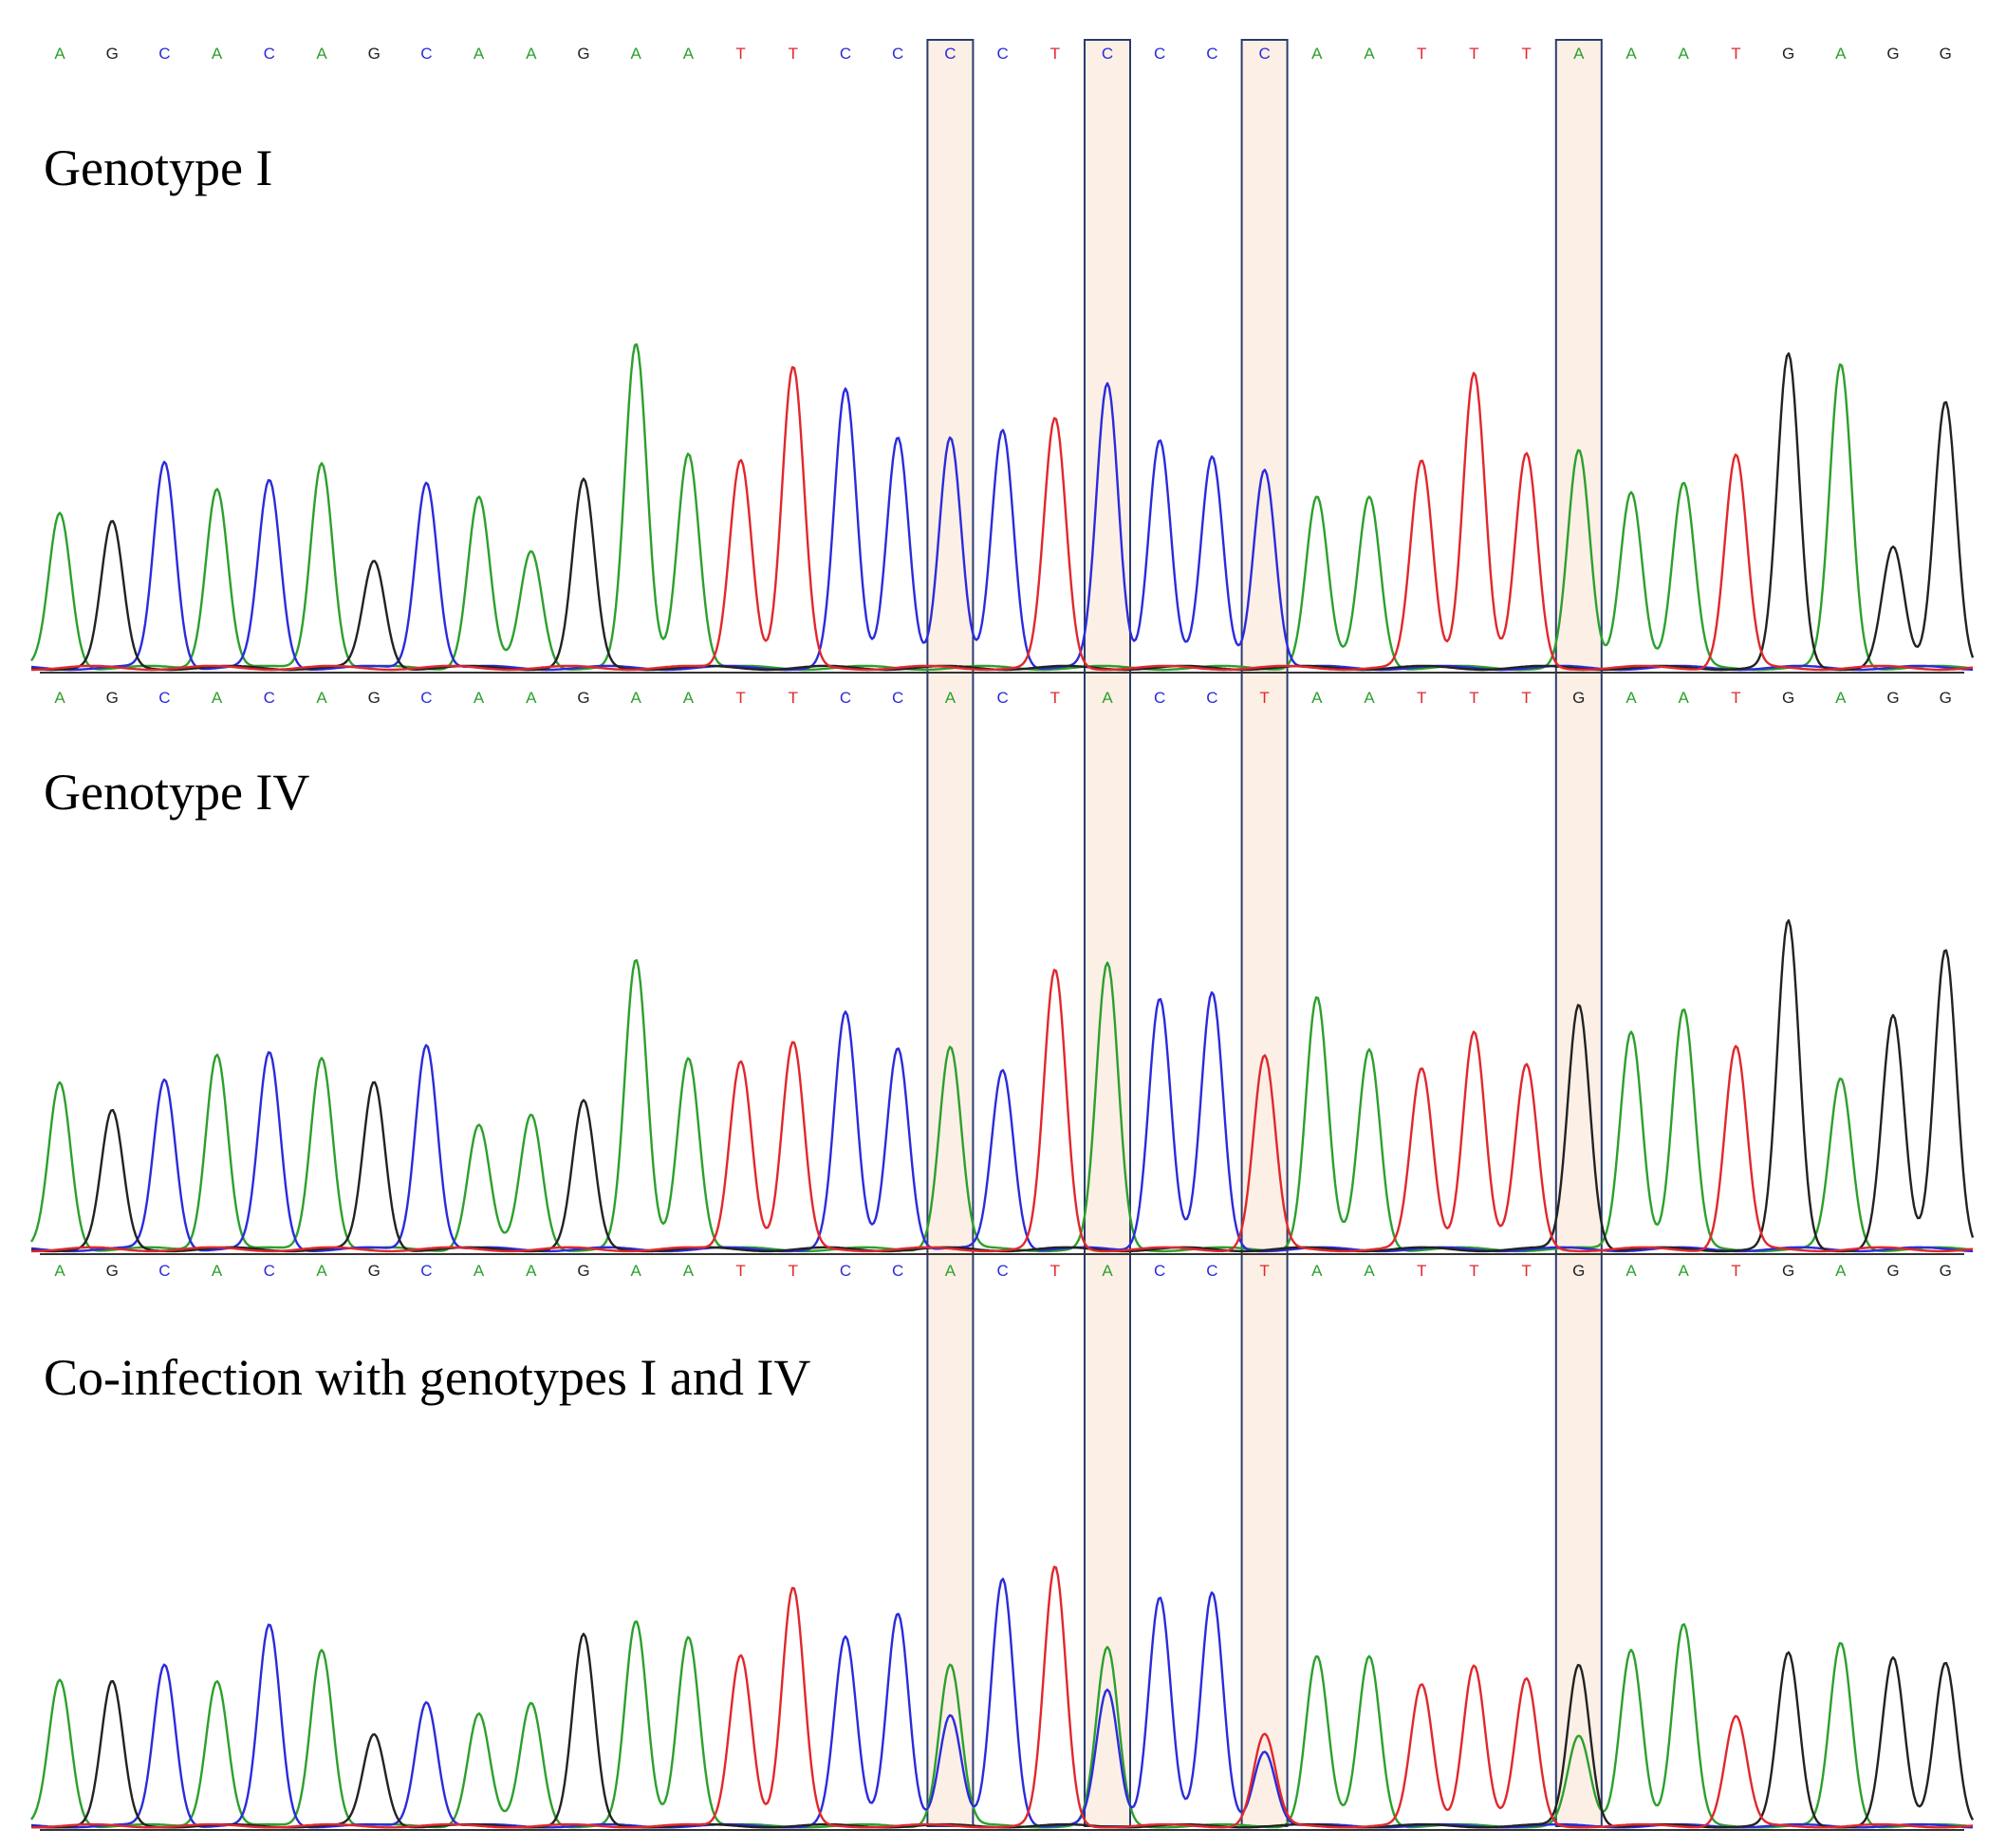  What do you see at coordinates (1002, 1111) in the screenshot?
I see `panel-2-trace-T` at bounding box center [1002, 1111].